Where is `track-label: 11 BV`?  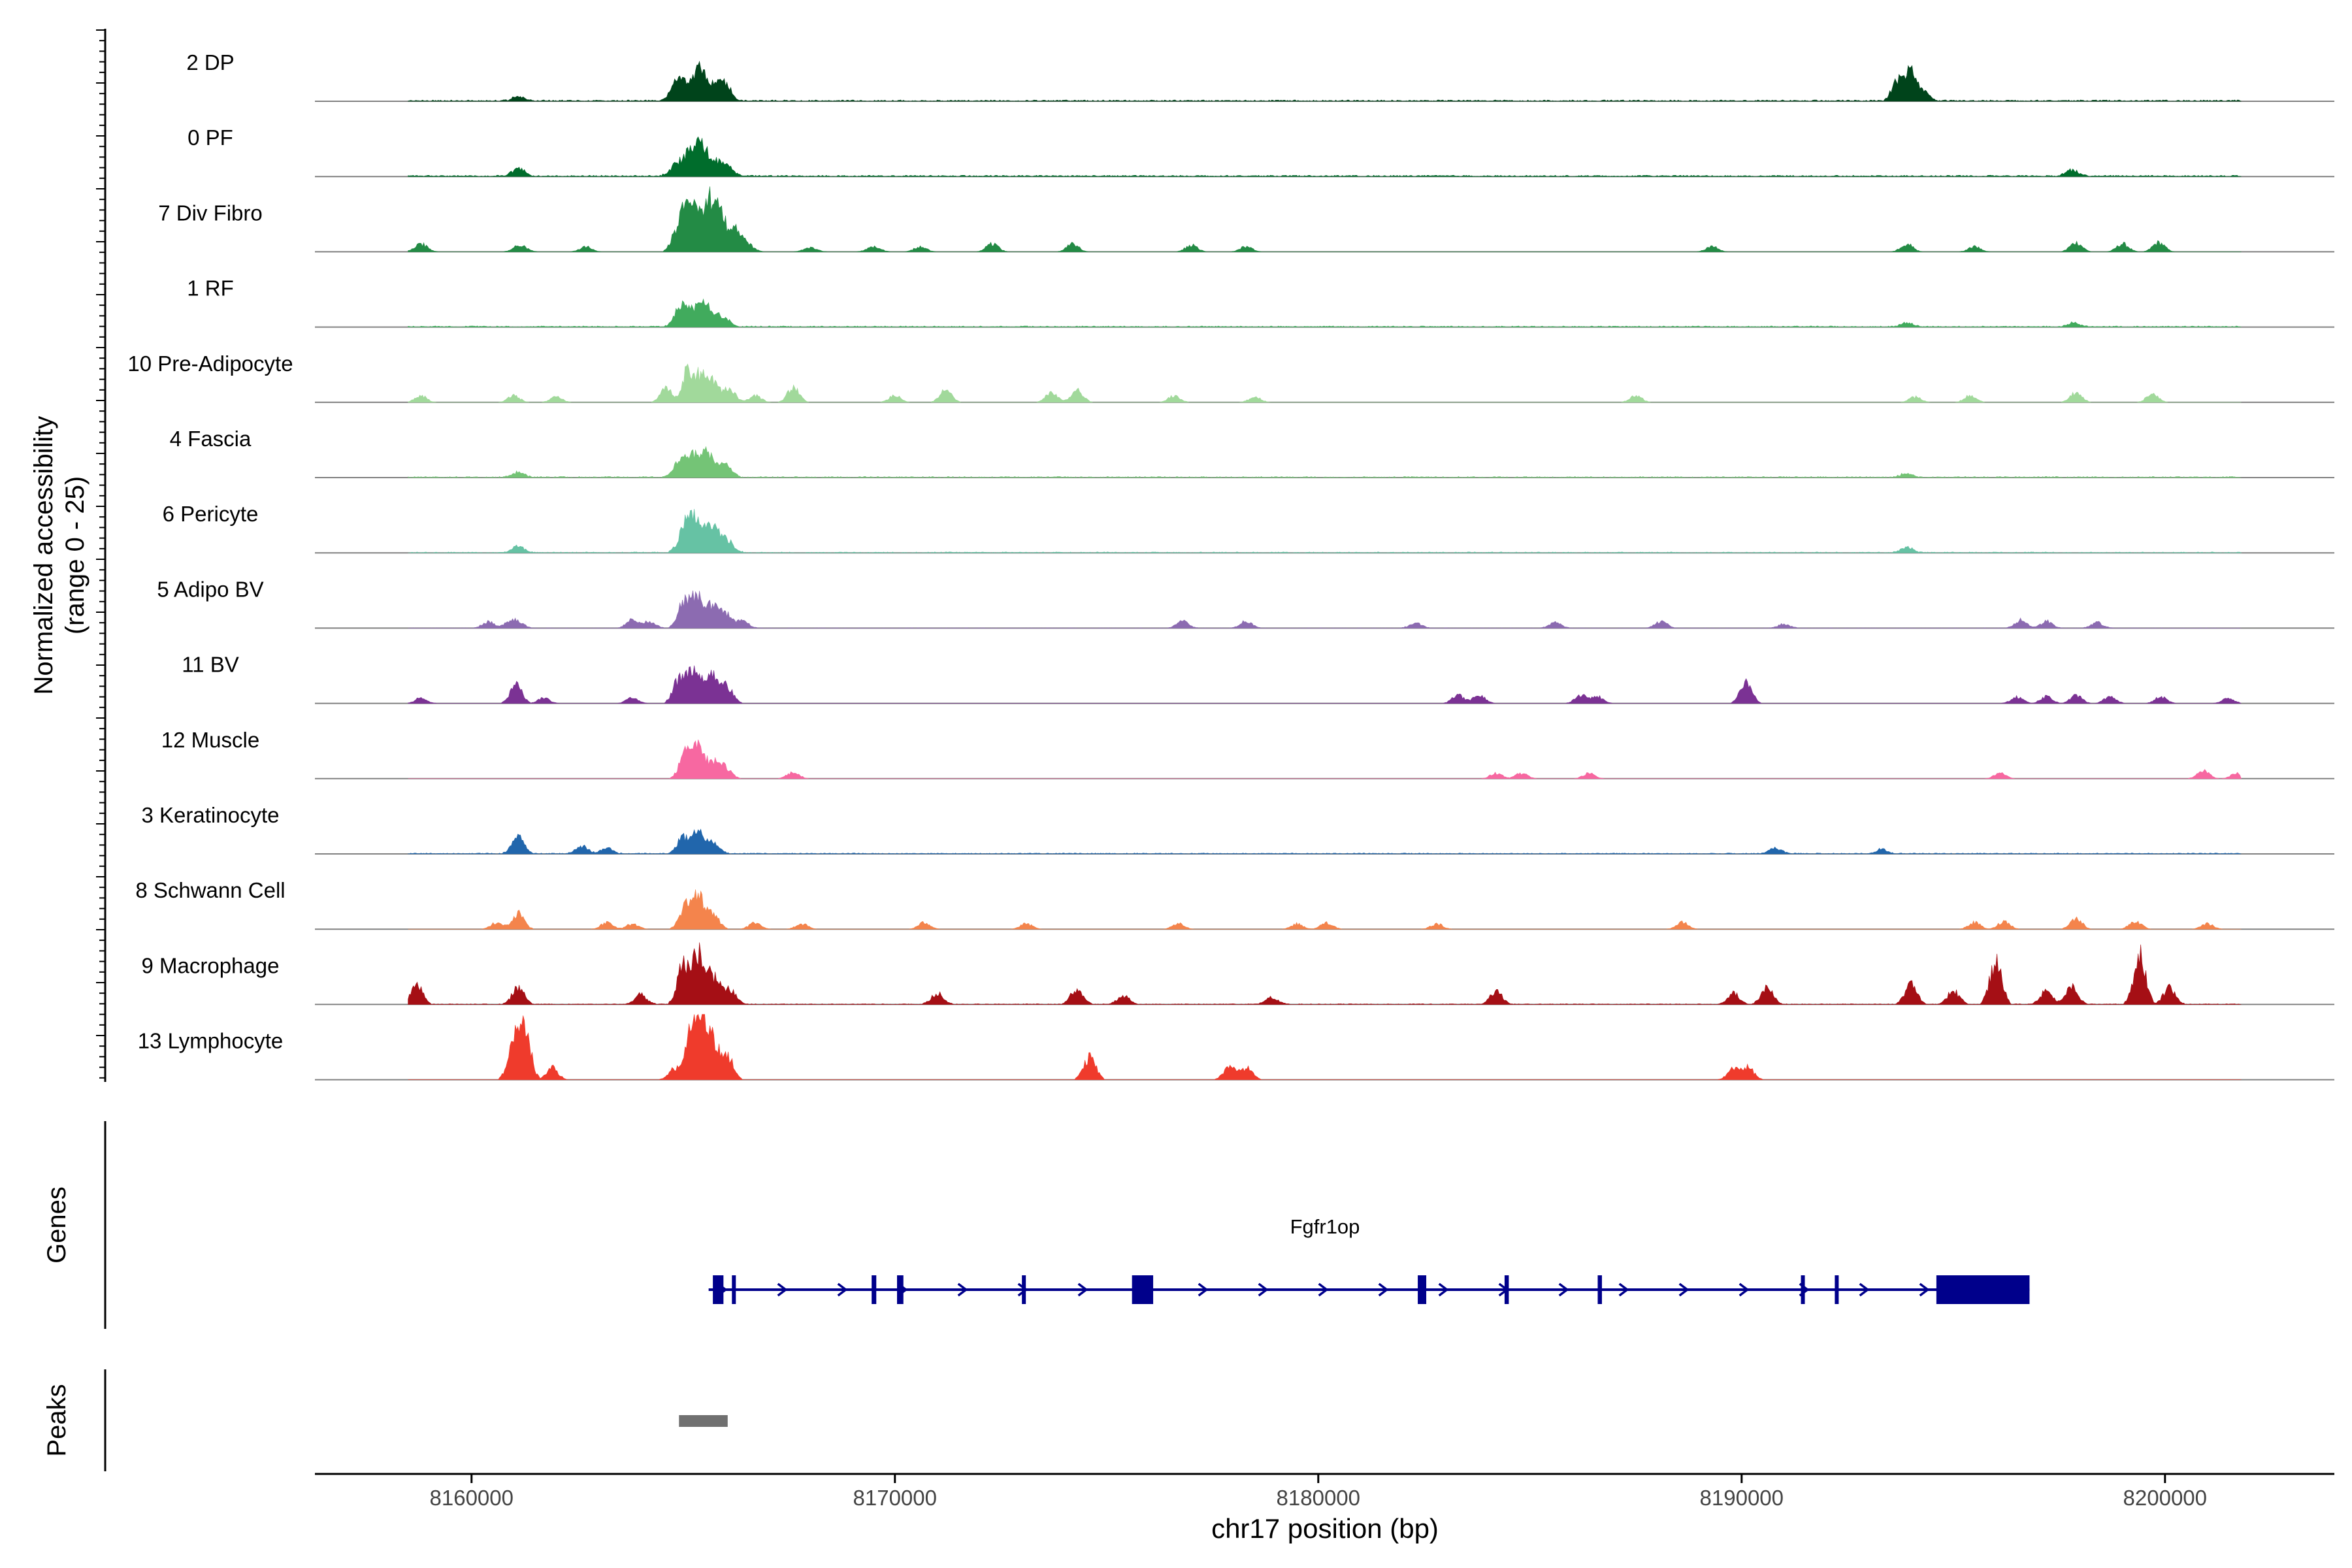
track-label: 11 BV is located at coordinates (210, 665).